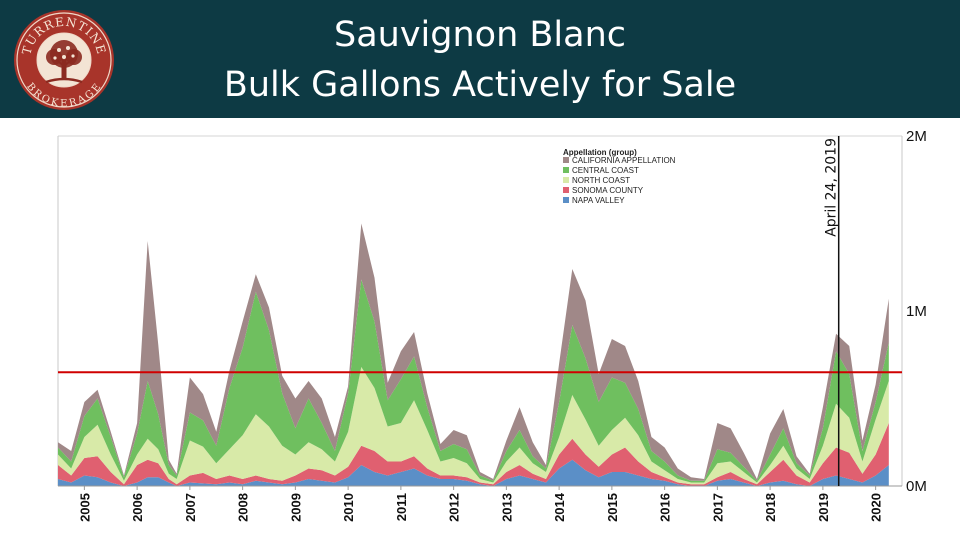 The image size is (960, 540). Describe the element at coordinates (916, 137) in the screenshot. I see `y-tick-label-2M: 2M` at that location.